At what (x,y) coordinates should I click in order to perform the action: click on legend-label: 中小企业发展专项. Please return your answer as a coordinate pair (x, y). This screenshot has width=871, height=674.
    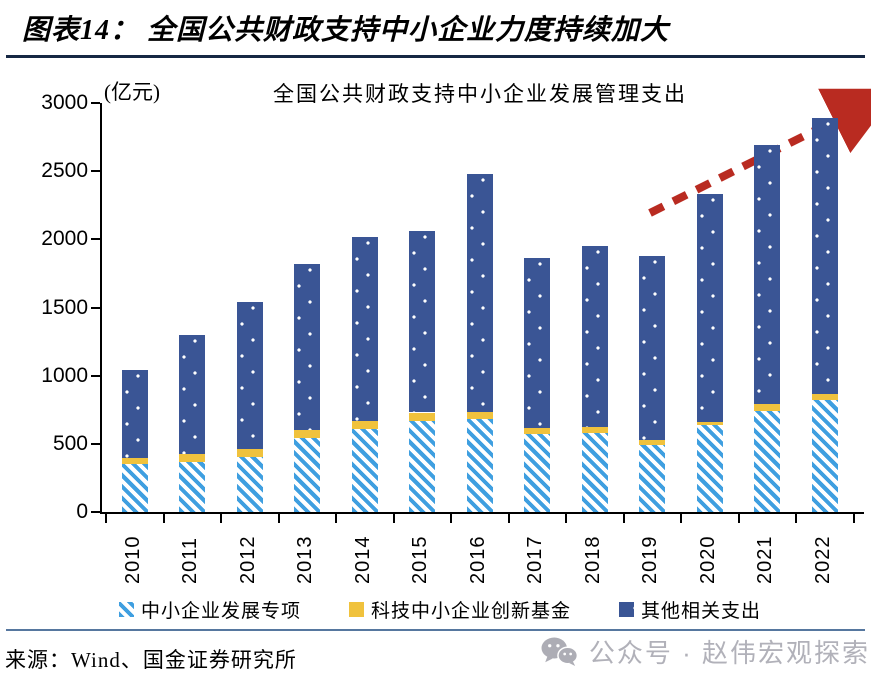
    Looking at the image, I should click on (220, 611).